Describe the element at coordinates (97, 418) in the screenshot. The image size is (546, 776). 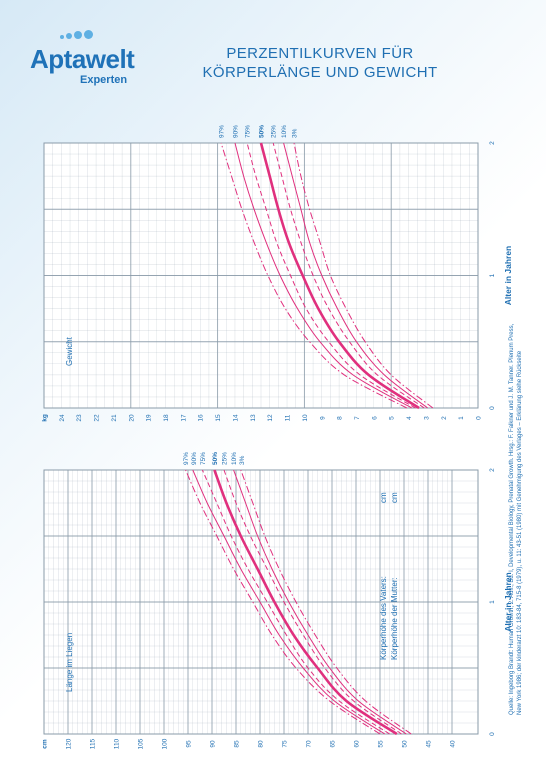
I see `weight-tick-label: 22` at that location.